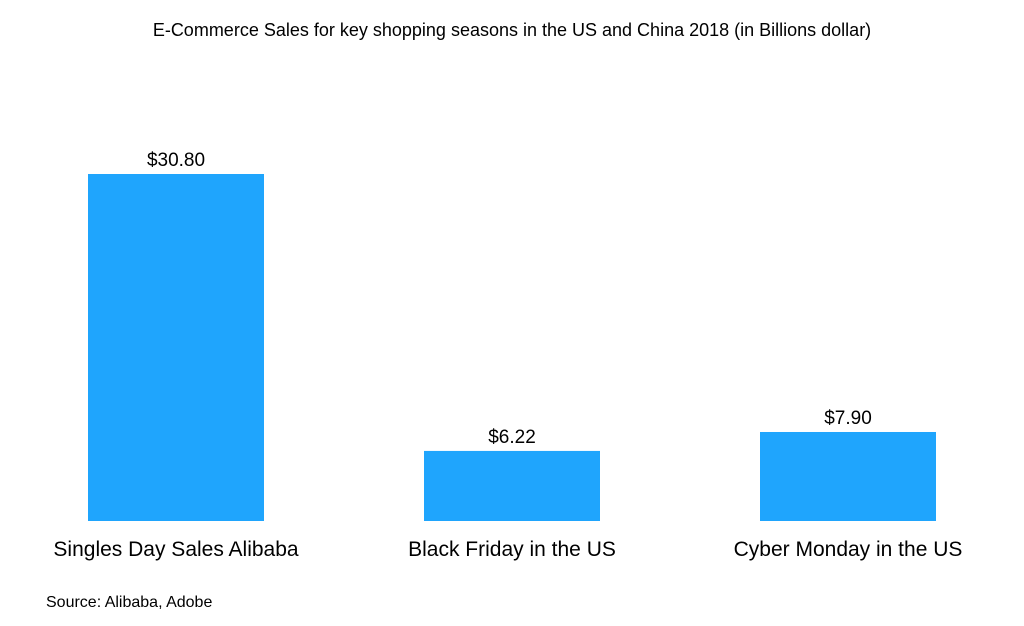  I want to click on category-label-1: Black Friday in the US, so click(512, 549).